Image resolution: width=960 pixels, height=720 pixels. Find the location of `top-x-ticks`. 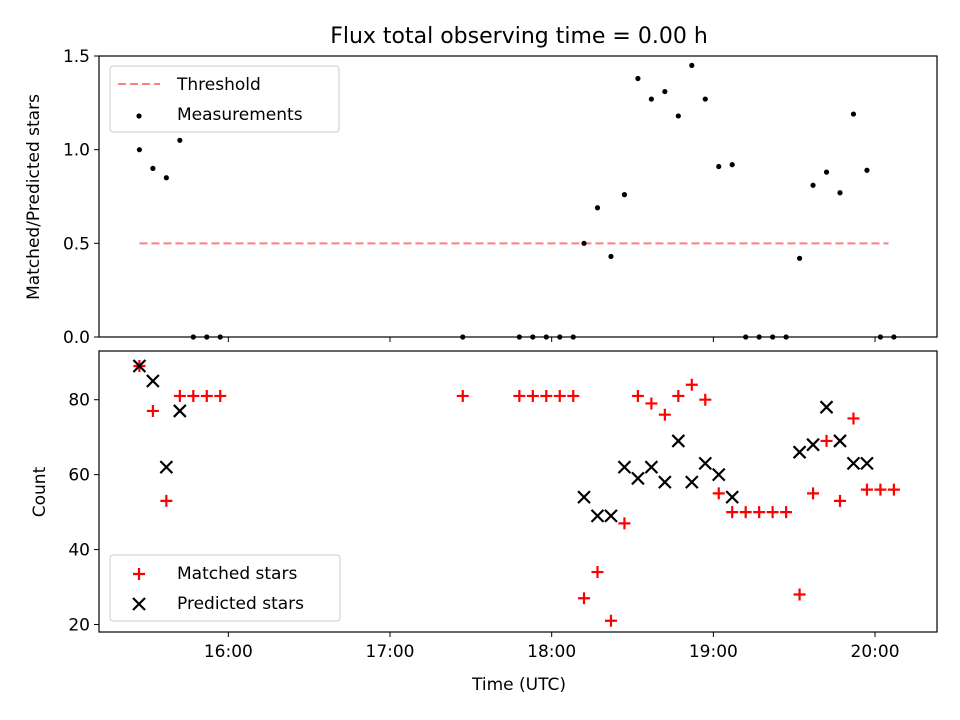

top-x-ticks is located at coordinates (551, 339).